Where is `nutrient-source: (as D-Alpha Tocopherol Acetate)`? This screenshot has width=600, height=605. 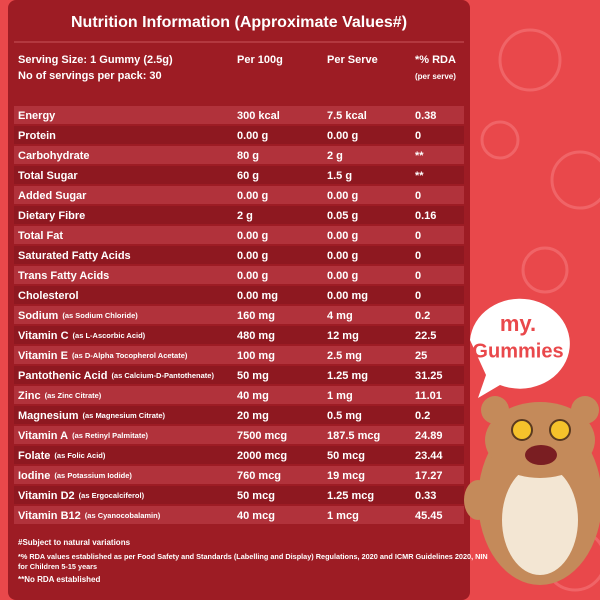 nutrient-source: (as D-Alpha Tocopherol Acetate) is located at coordinates (130, 355).